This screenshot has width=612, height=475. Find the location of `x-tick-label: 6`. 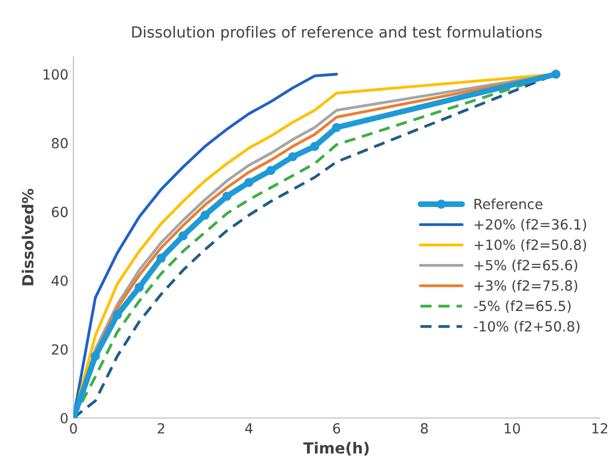

x-tick-label: 6 is located at coordinates (336, 428).